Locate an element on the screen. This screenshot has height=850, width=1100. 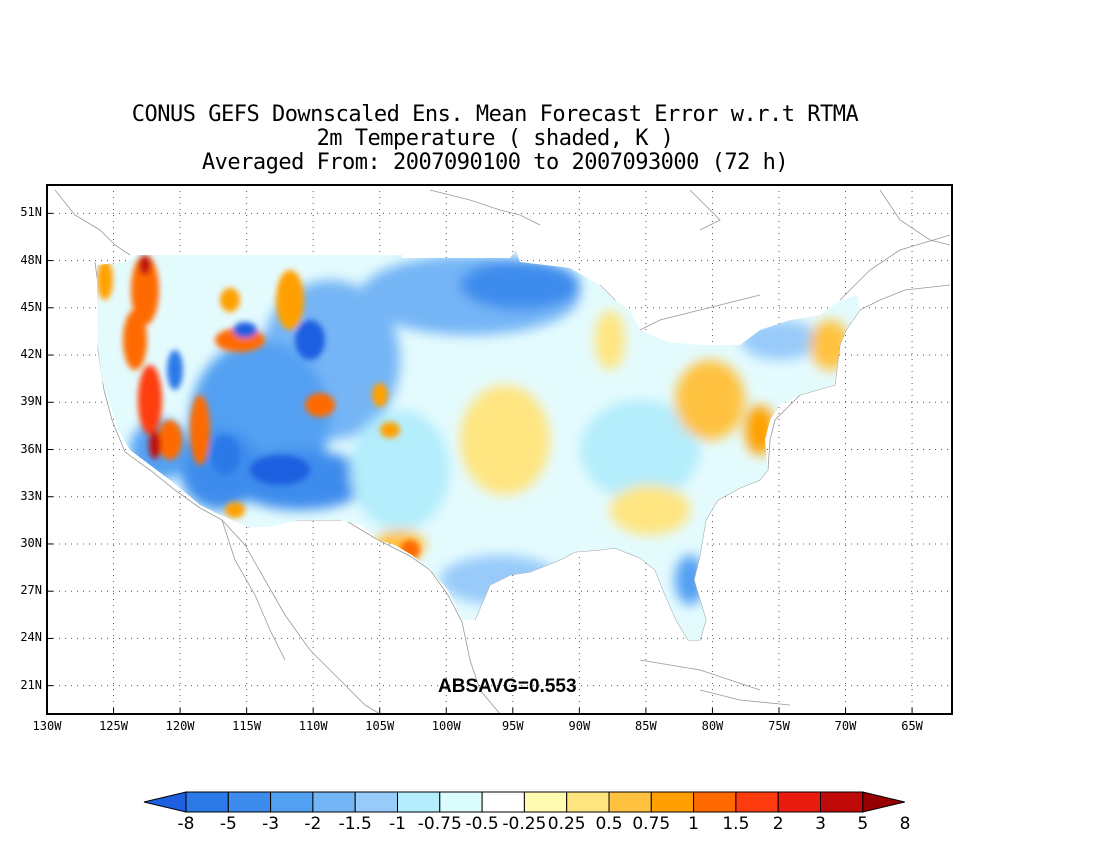
colorbar-label: -1 is located at coordinates (397, 824).